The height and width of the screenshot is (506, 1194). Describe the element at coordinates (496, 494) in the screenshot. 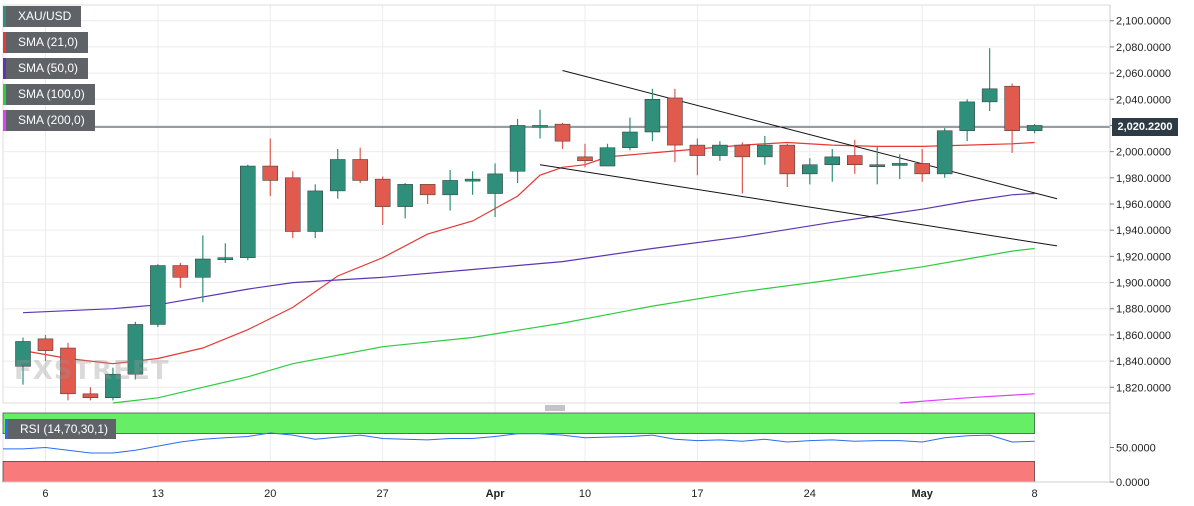

I see `x-tick-label: Apr` at that location.